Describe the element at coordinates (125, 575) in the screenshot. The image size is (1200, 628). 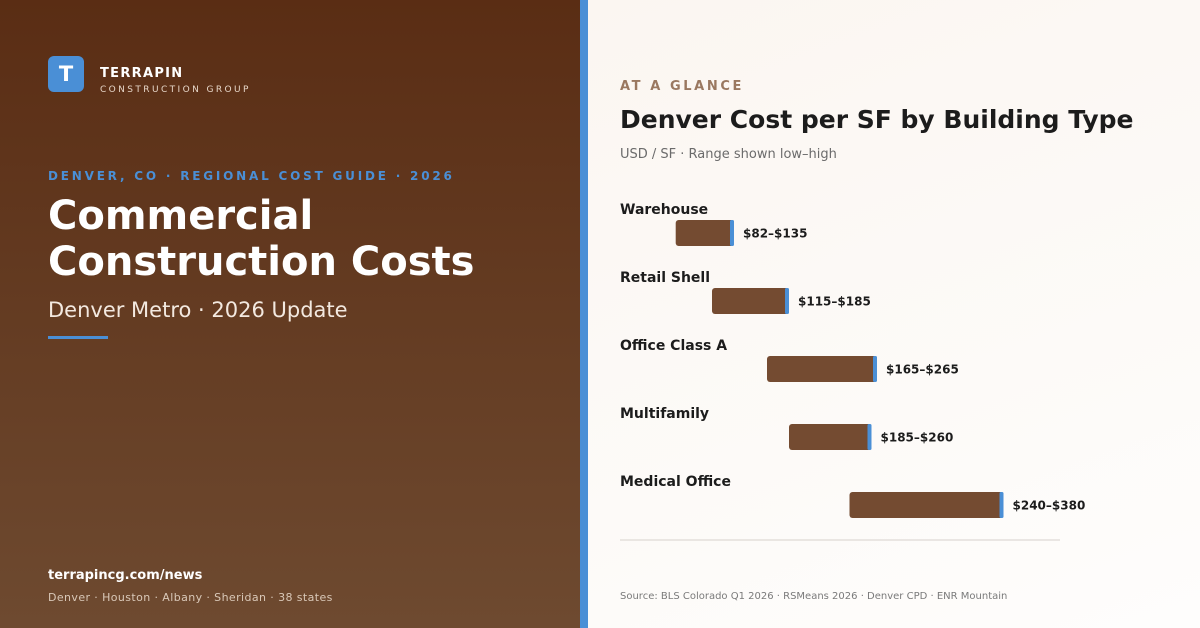
I see `site-link: terrapincg.com/news` at that location.